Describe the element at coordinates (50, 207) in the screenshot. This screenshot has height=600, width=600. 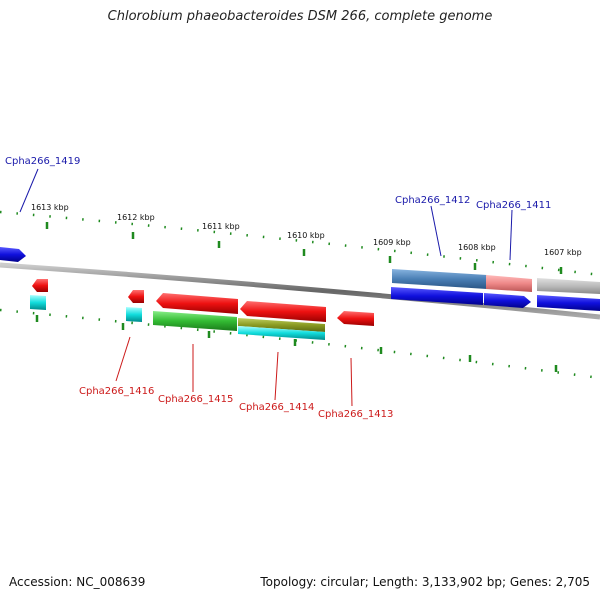
I see `tick-label-1613: 1613 kbp` at that location.